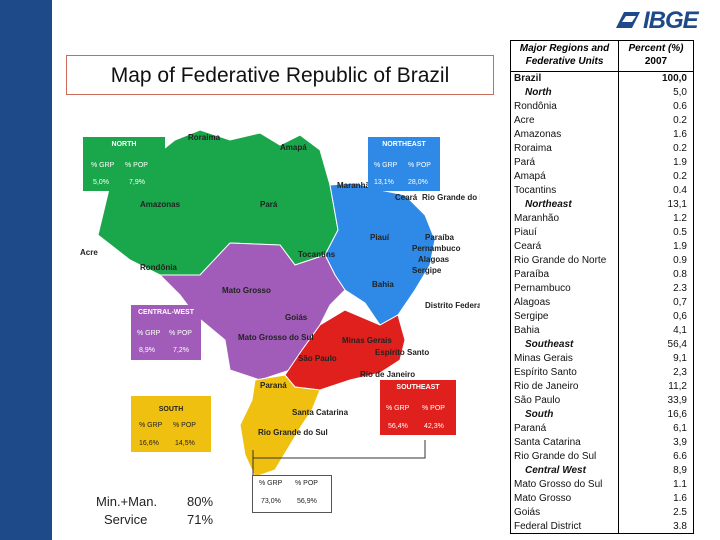  I want to click on ibge-logo-icon, so click(628, 20).